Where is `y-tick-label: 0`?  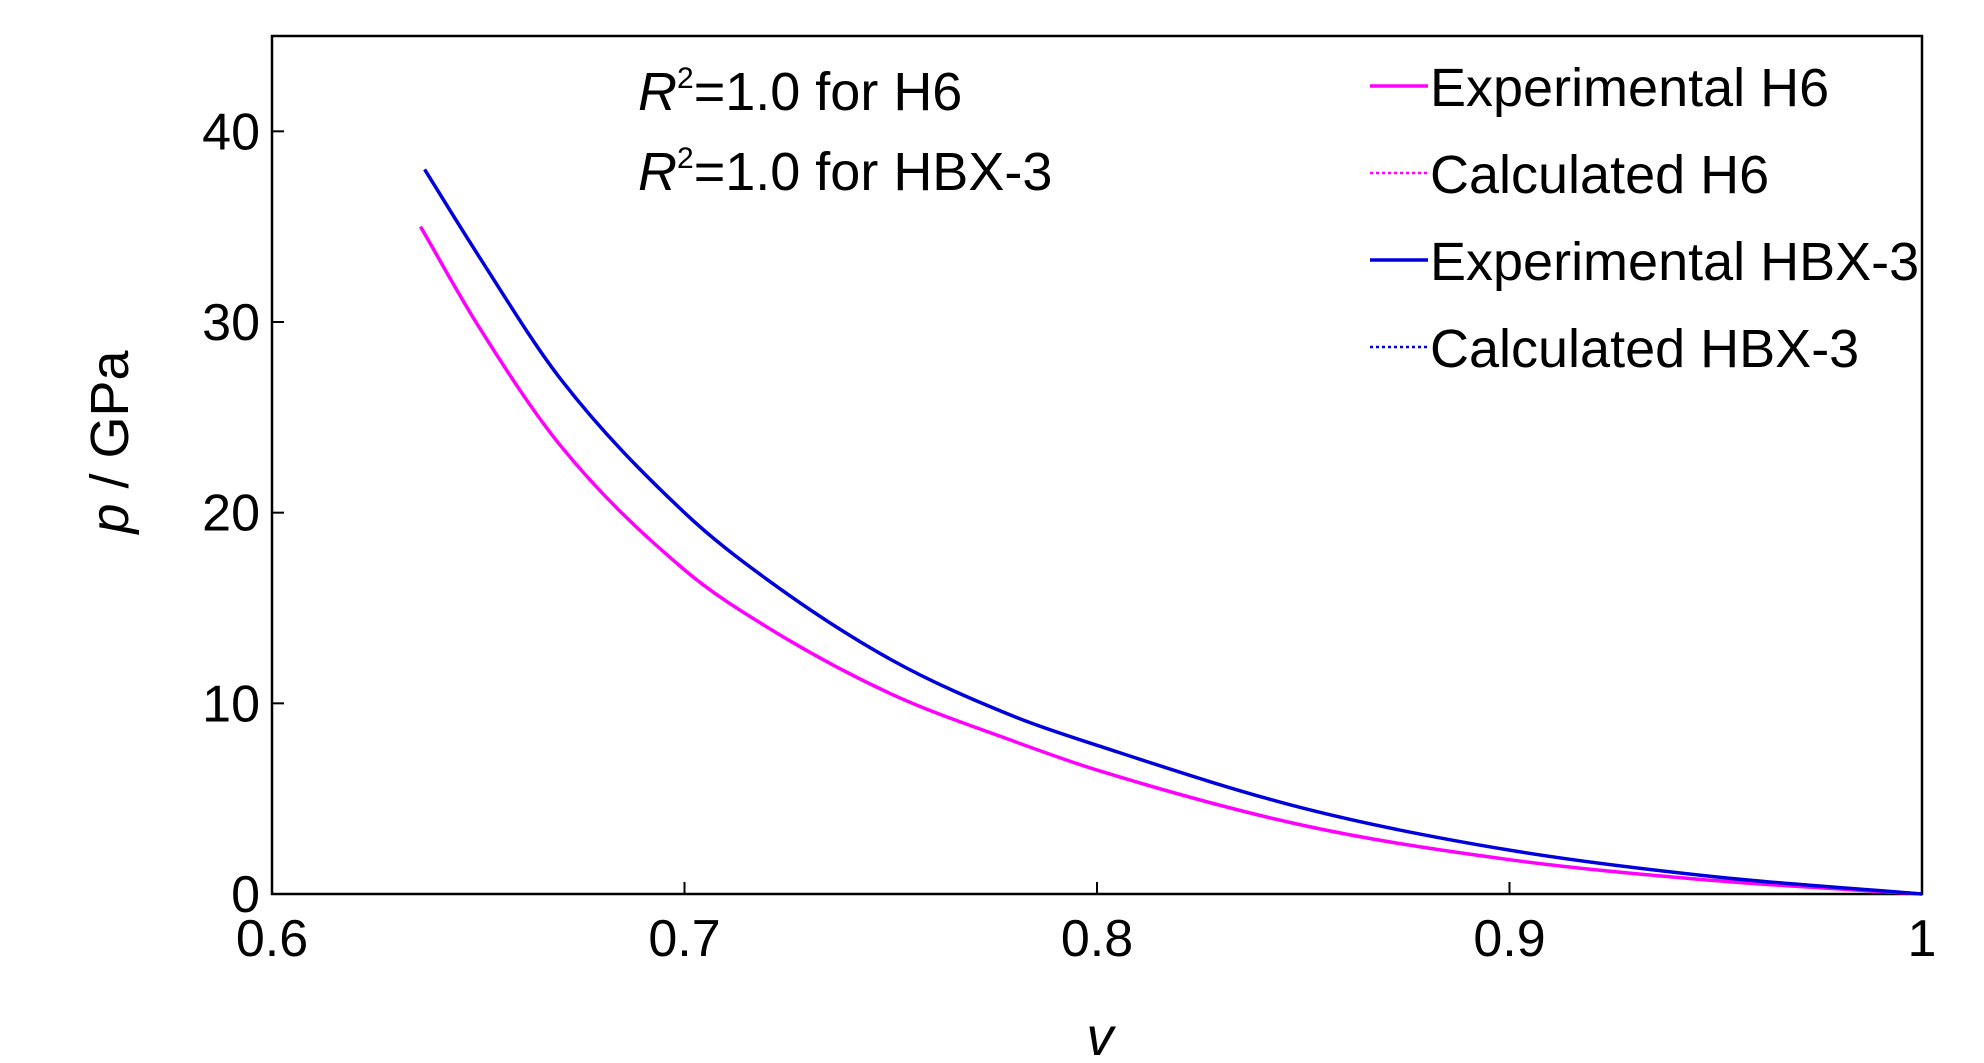
y-tick-label: 0 is located at coordinates (245, 895).